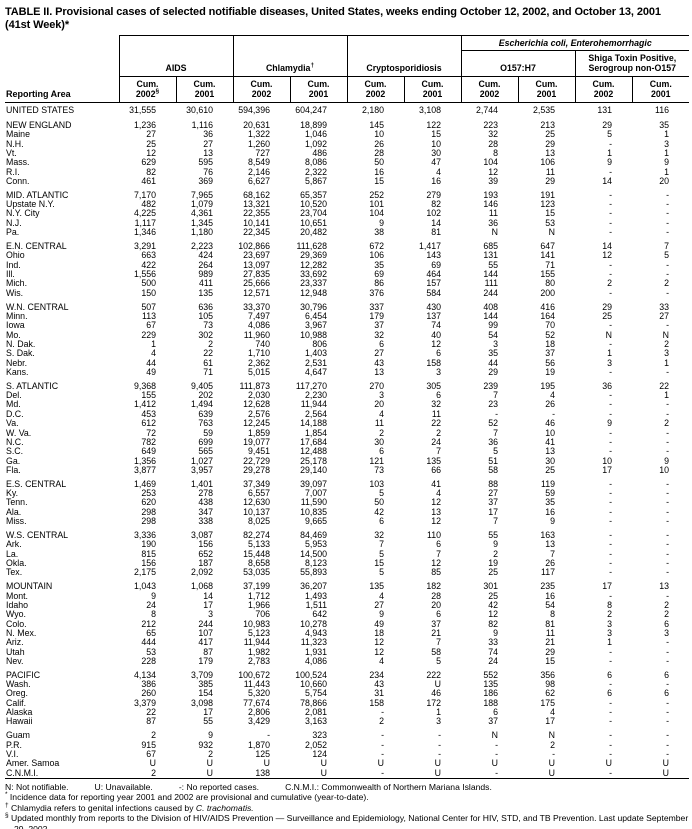 The width and height of the screenshot is (692, 829). I want to click on value-cell: 2, so click(609, 615).